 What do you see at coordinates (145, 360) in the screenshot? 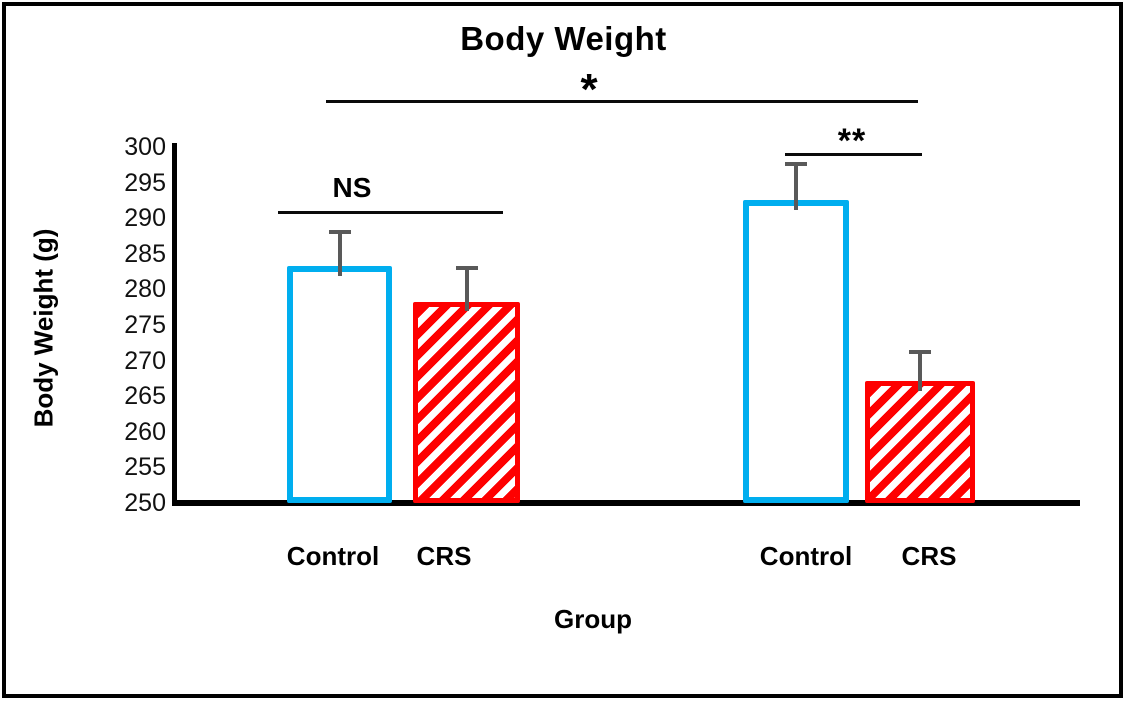
I see `y-tick-label-270: 270` at bounding box center [145, 360].